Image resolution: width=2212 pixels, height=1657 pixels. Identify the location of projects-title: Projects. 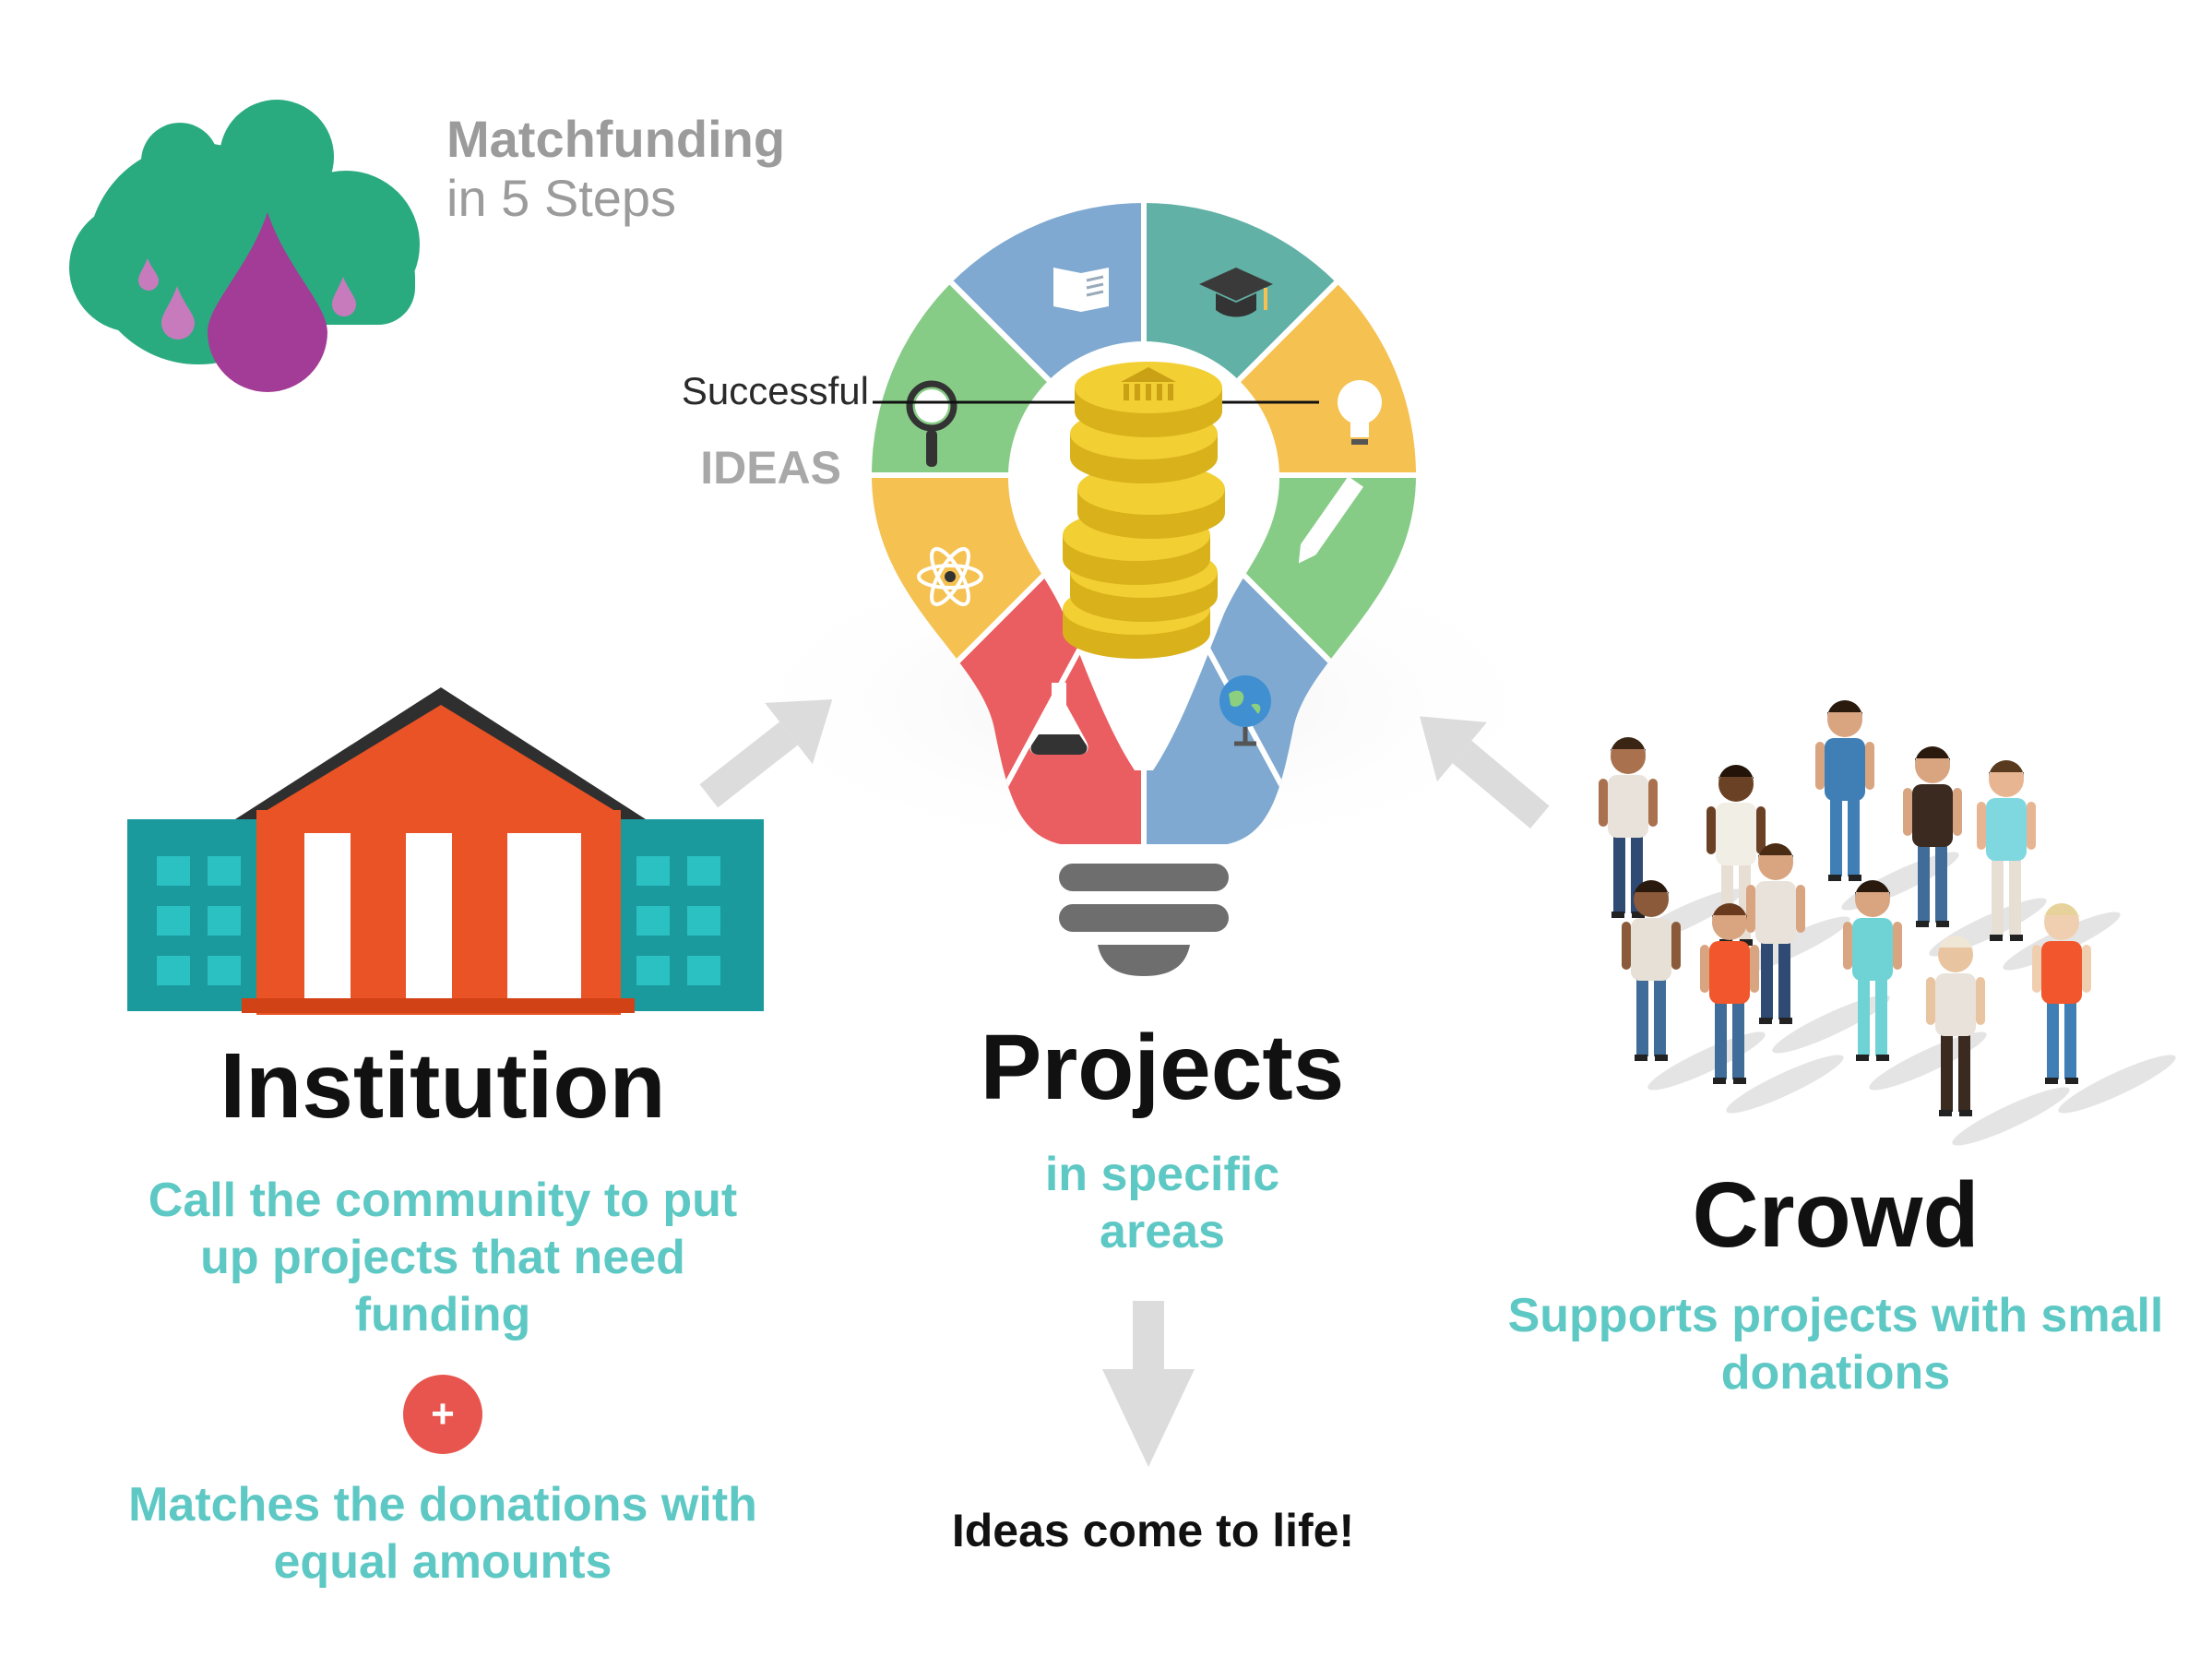
(1162, 1068).